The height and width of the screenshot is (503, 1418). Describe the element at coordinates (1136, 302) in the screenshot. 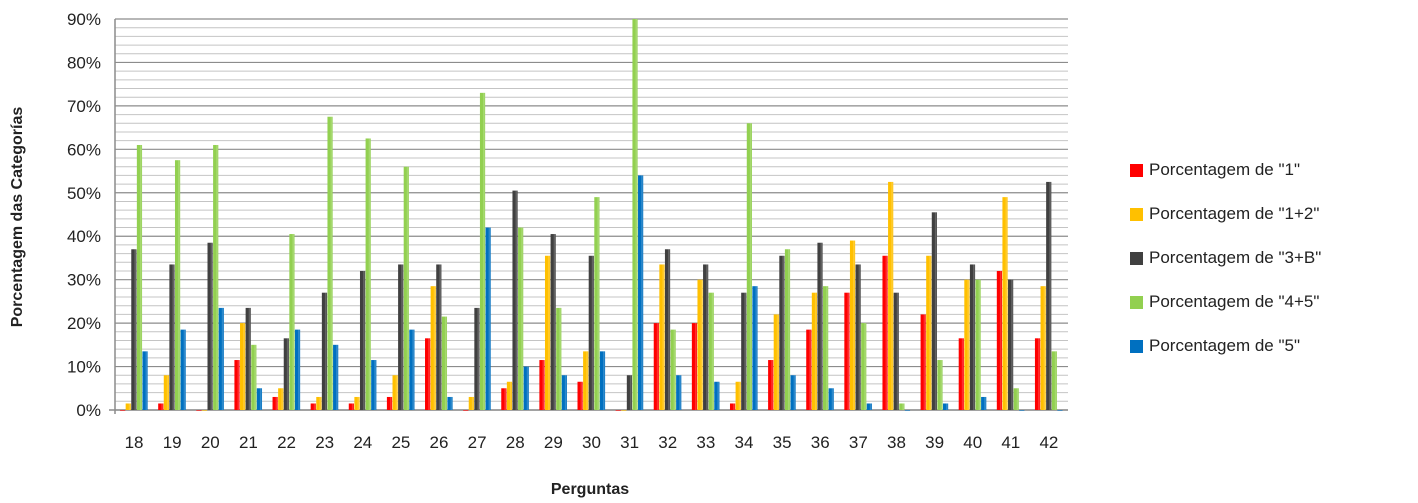

I see `legend-swatch` at that location.